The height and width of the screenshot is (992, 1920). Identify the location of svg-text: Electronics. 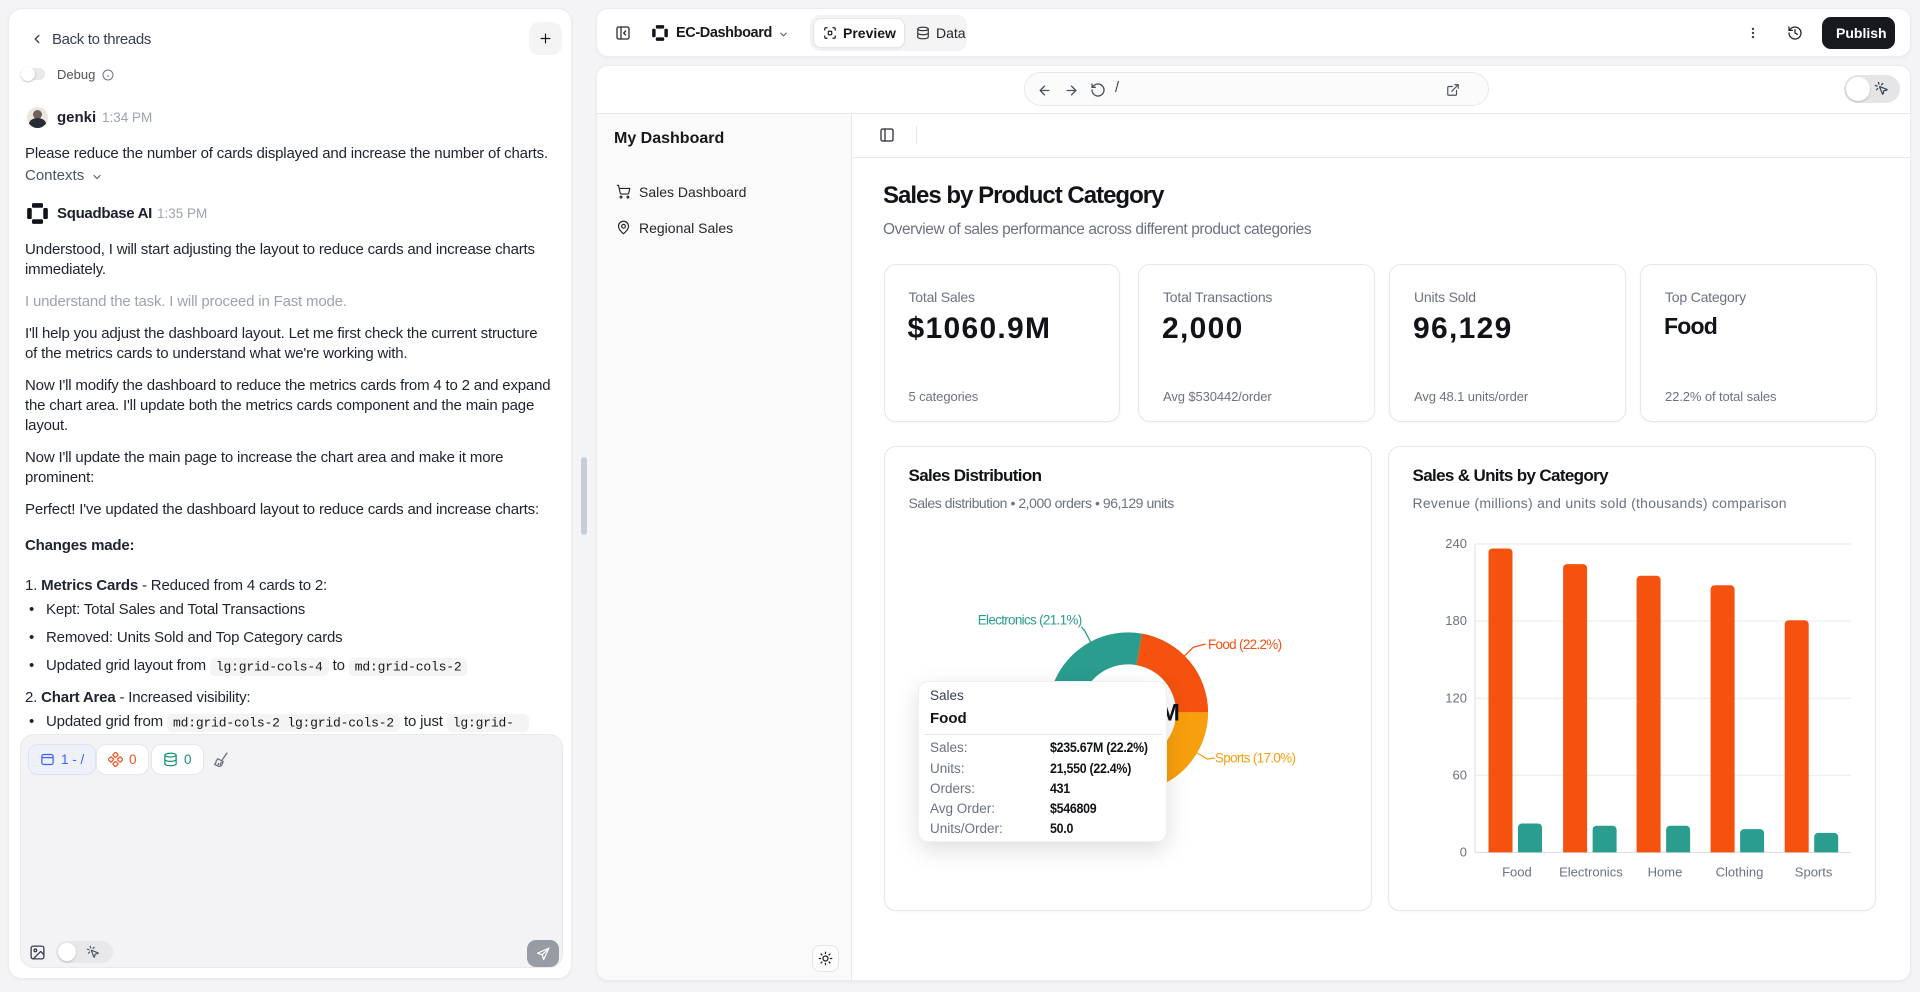
(1591, 871).